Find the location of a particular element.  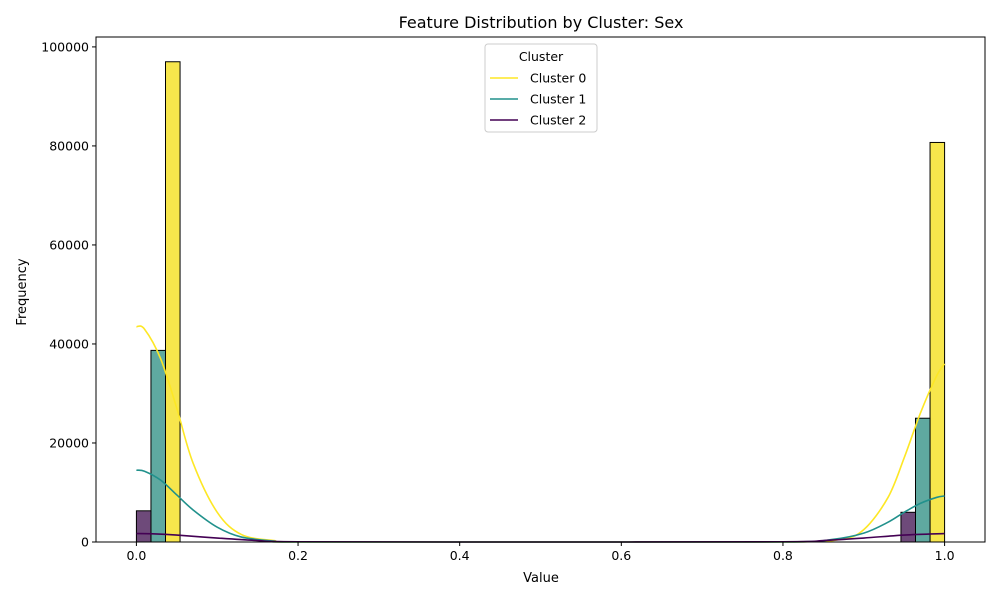

y-tick-label: 80000 is located at coordinates (69, 145).